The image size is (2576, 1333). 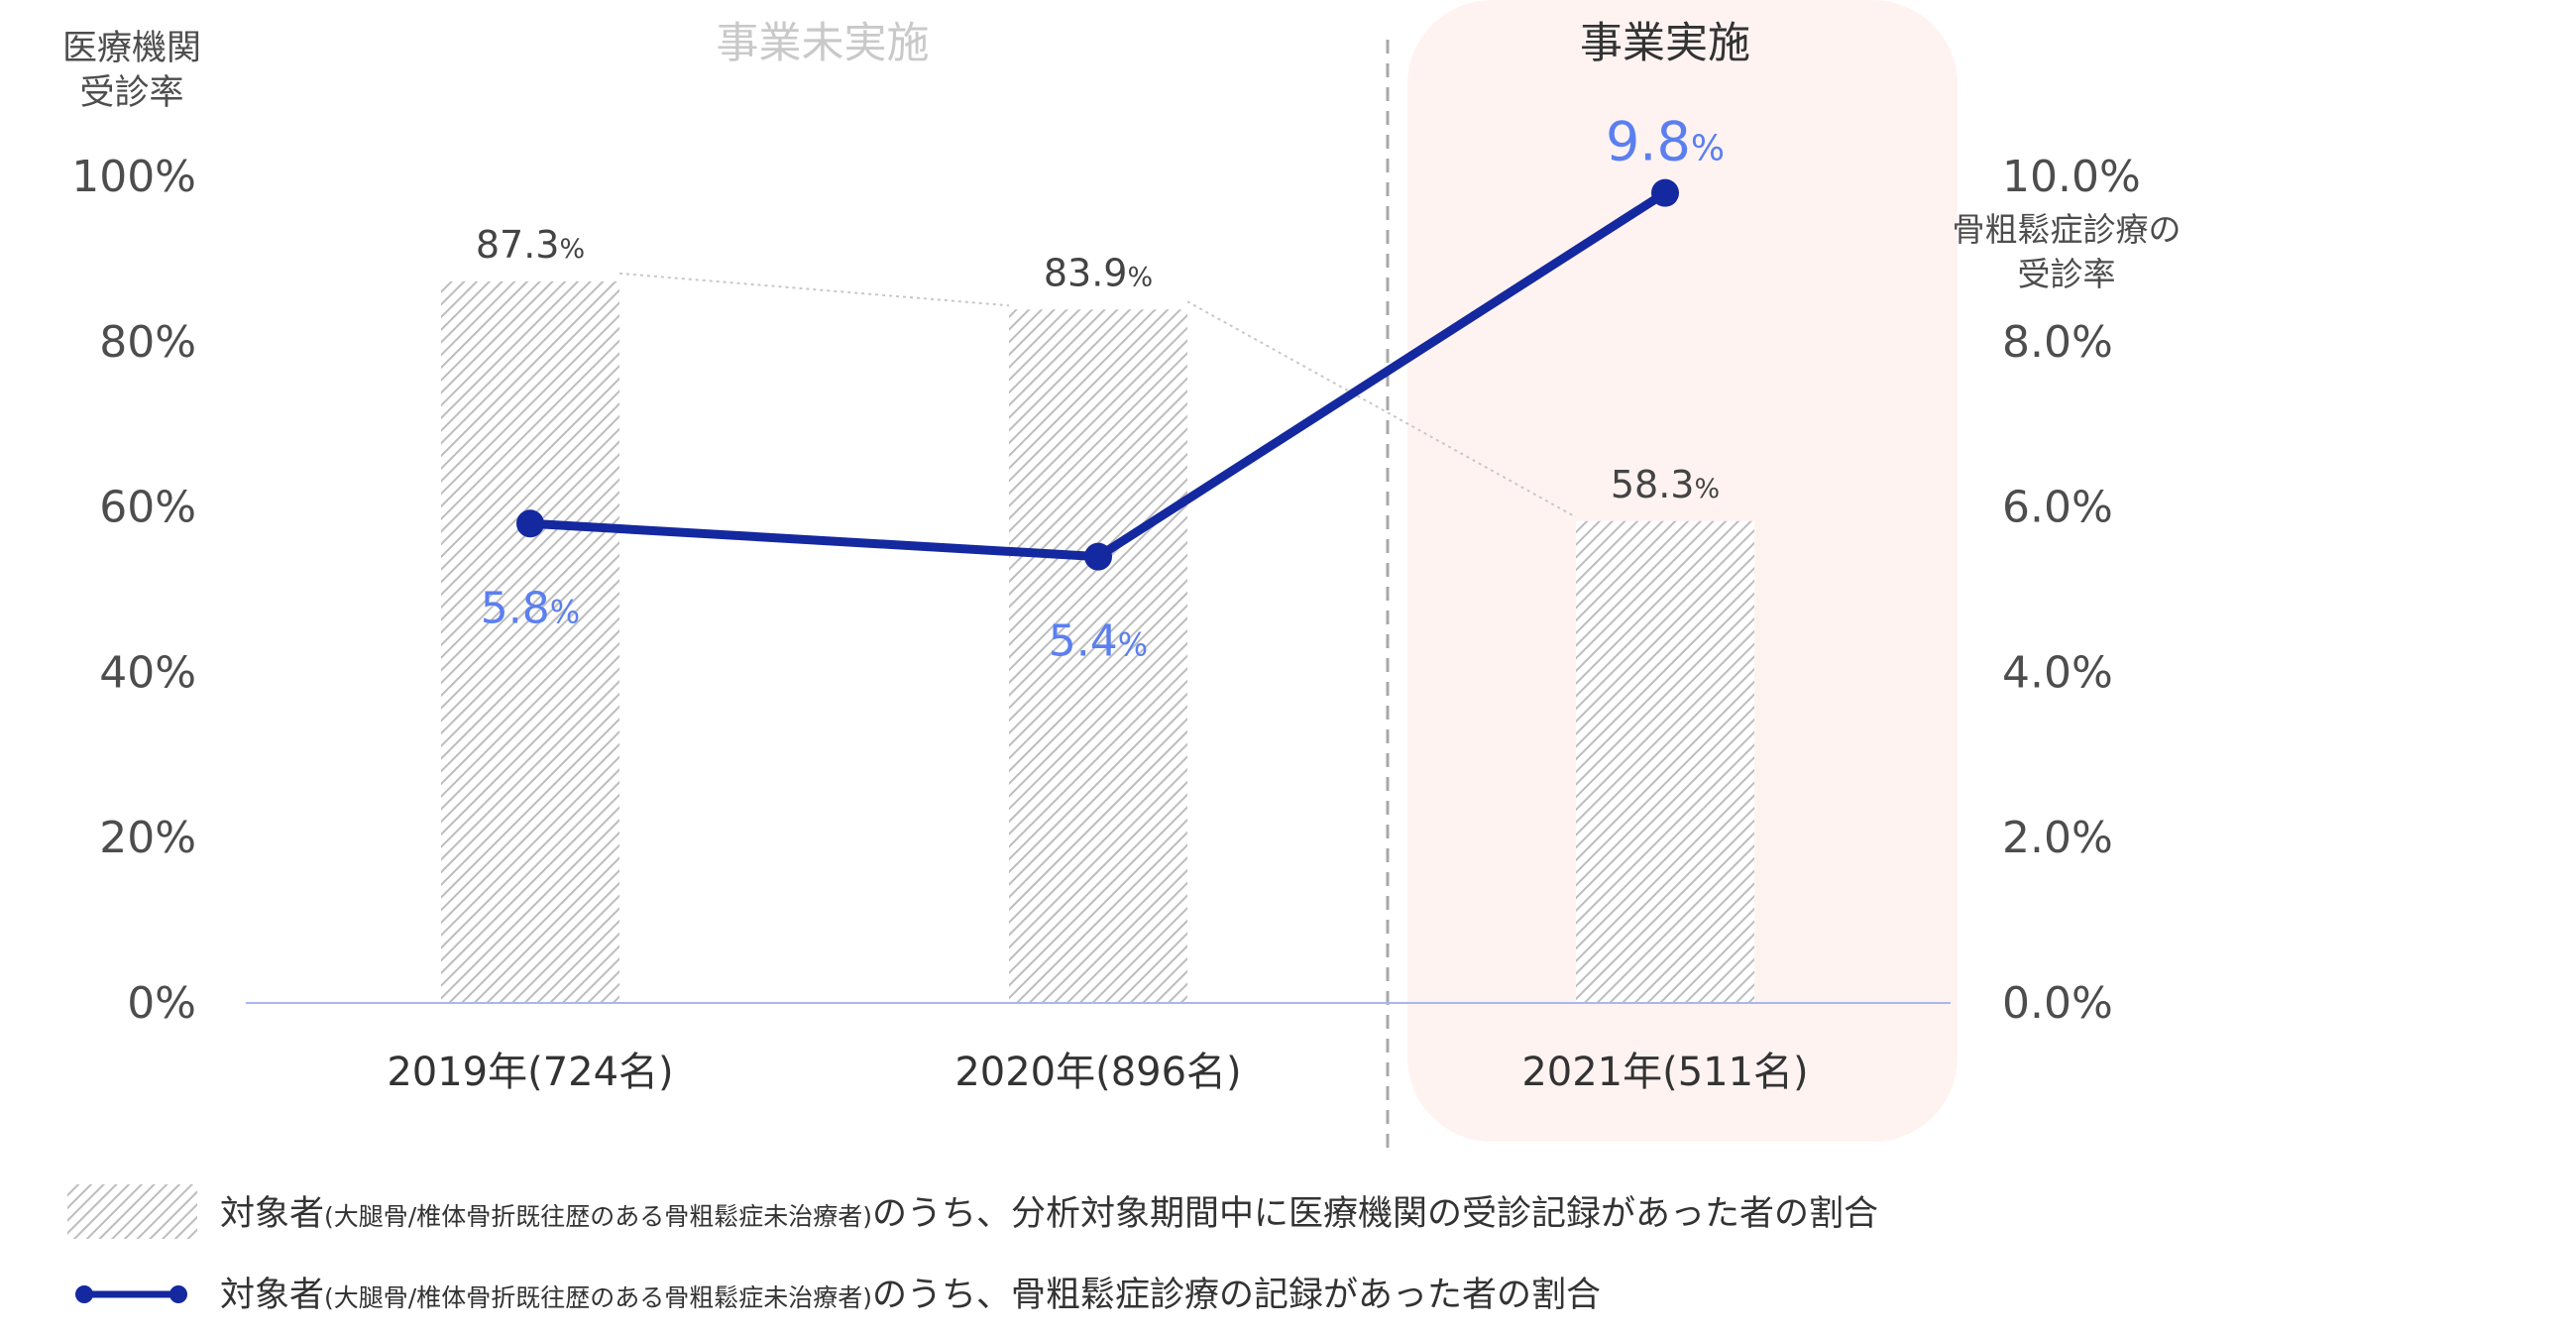 What do you see at coordinates (530, 608) in the screenshot?
I see `line-value-label: 5.8%` at bounding box center [530, 608].